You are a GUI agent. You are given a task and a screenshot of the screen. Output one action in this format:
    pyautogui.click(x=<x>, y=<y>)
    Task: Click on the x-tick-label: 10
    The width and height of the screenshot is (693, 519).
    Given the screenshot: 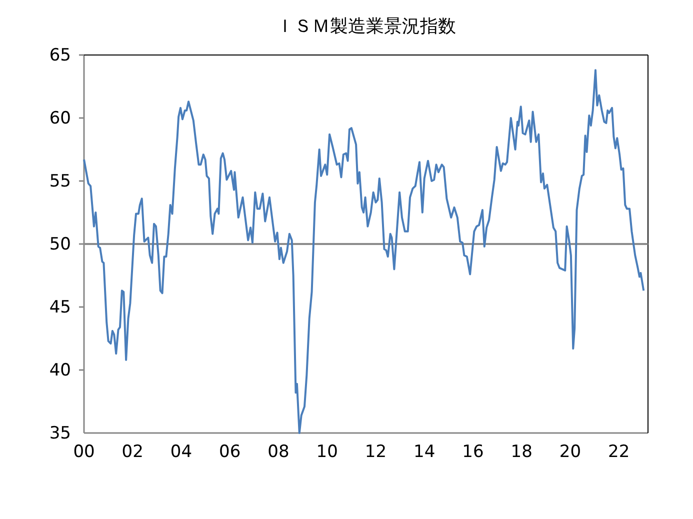 What is the action you would take?
    pyautogui.click(x=327, y=452)
    